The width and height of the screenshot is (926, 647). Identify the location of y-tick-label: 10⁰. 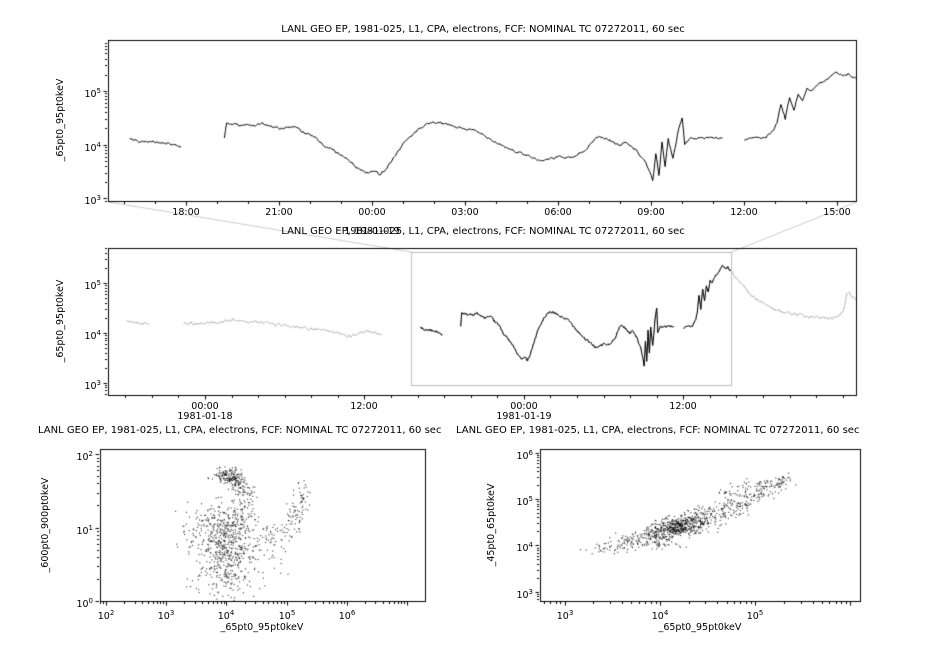
(84, 604).